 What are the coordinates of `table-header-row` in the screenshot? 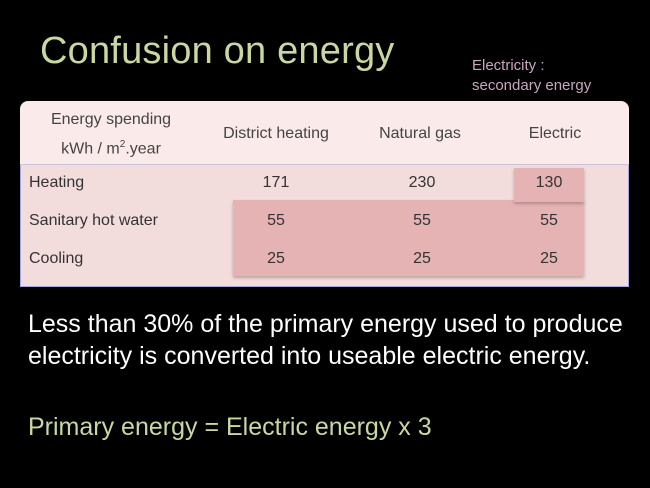 It's located at (324, 132).